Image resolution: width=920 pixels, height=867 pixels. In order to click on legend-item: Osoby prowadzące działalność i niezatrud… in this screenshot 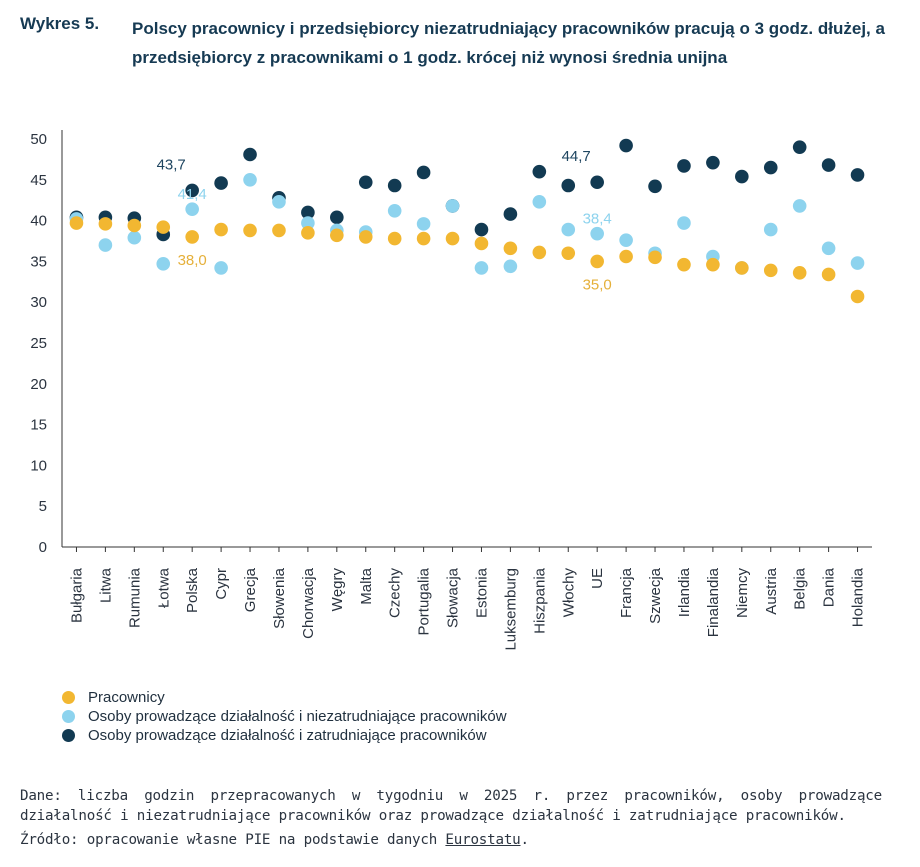, I will do `click(284, 716)`.